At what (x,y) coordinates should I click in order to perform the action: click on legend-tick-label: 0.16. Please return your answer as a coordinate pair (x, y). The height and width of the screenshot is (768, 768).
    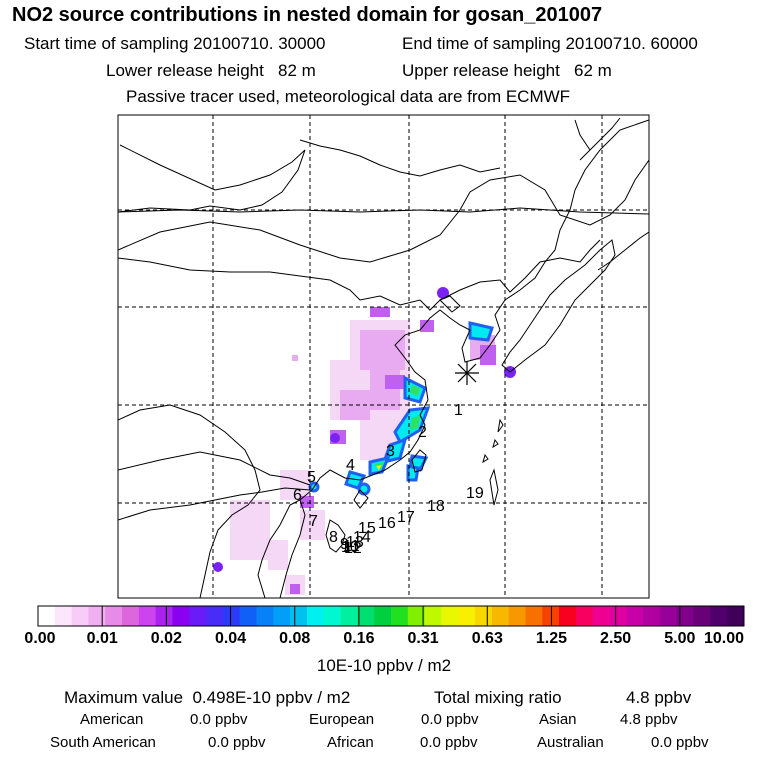
    Looking at the image, I should click on (359, 638).